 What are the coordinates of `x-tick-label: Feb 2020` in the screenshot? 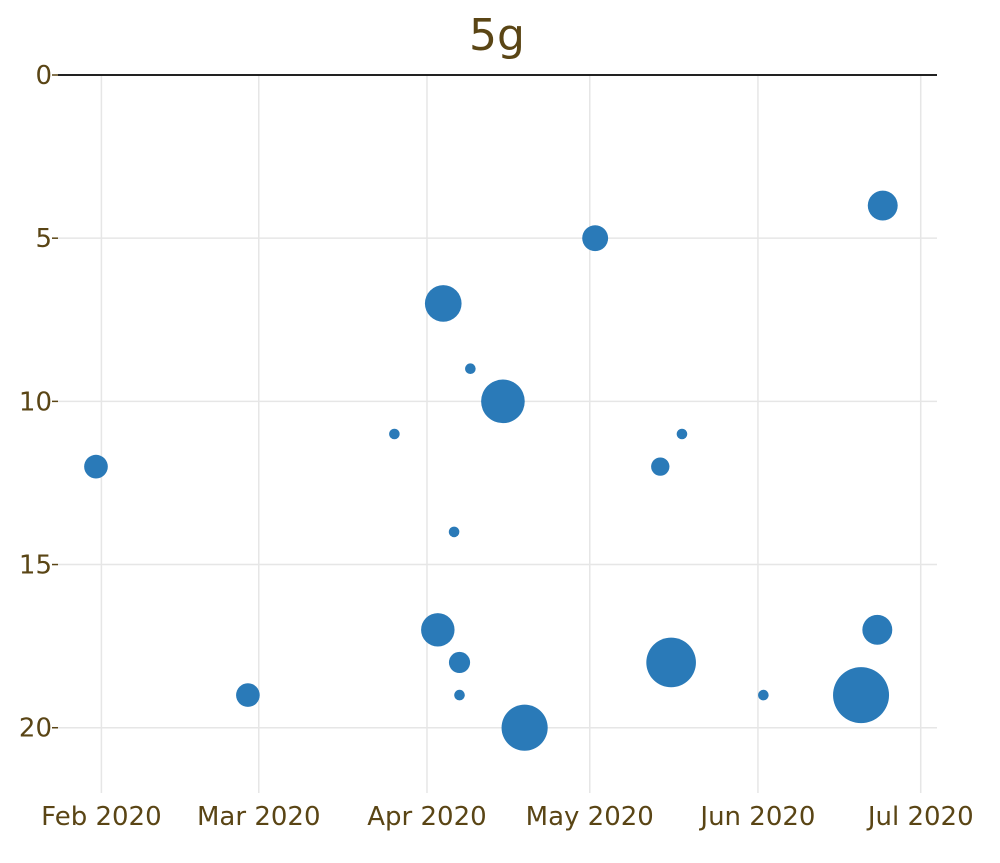 It's located at (101, 817).